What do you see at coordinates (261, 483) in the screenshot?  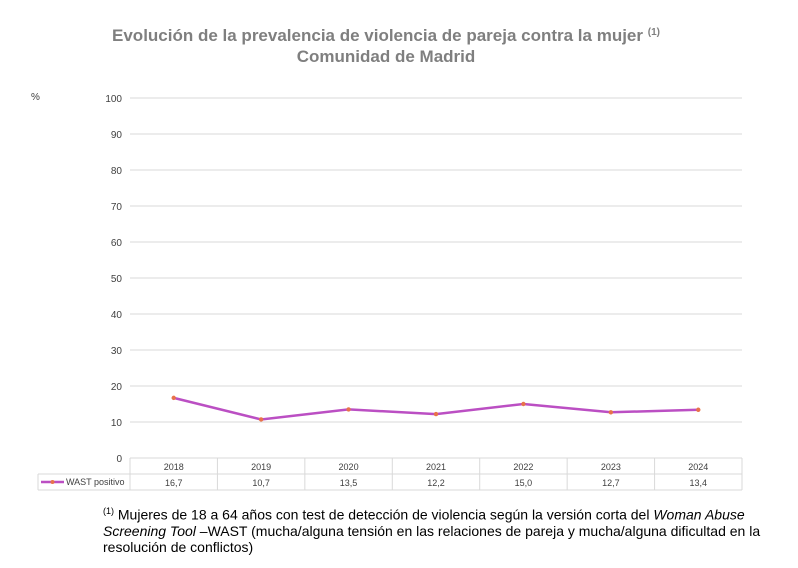 I see `data-label: 10,7` at bounding box center [261, 483].